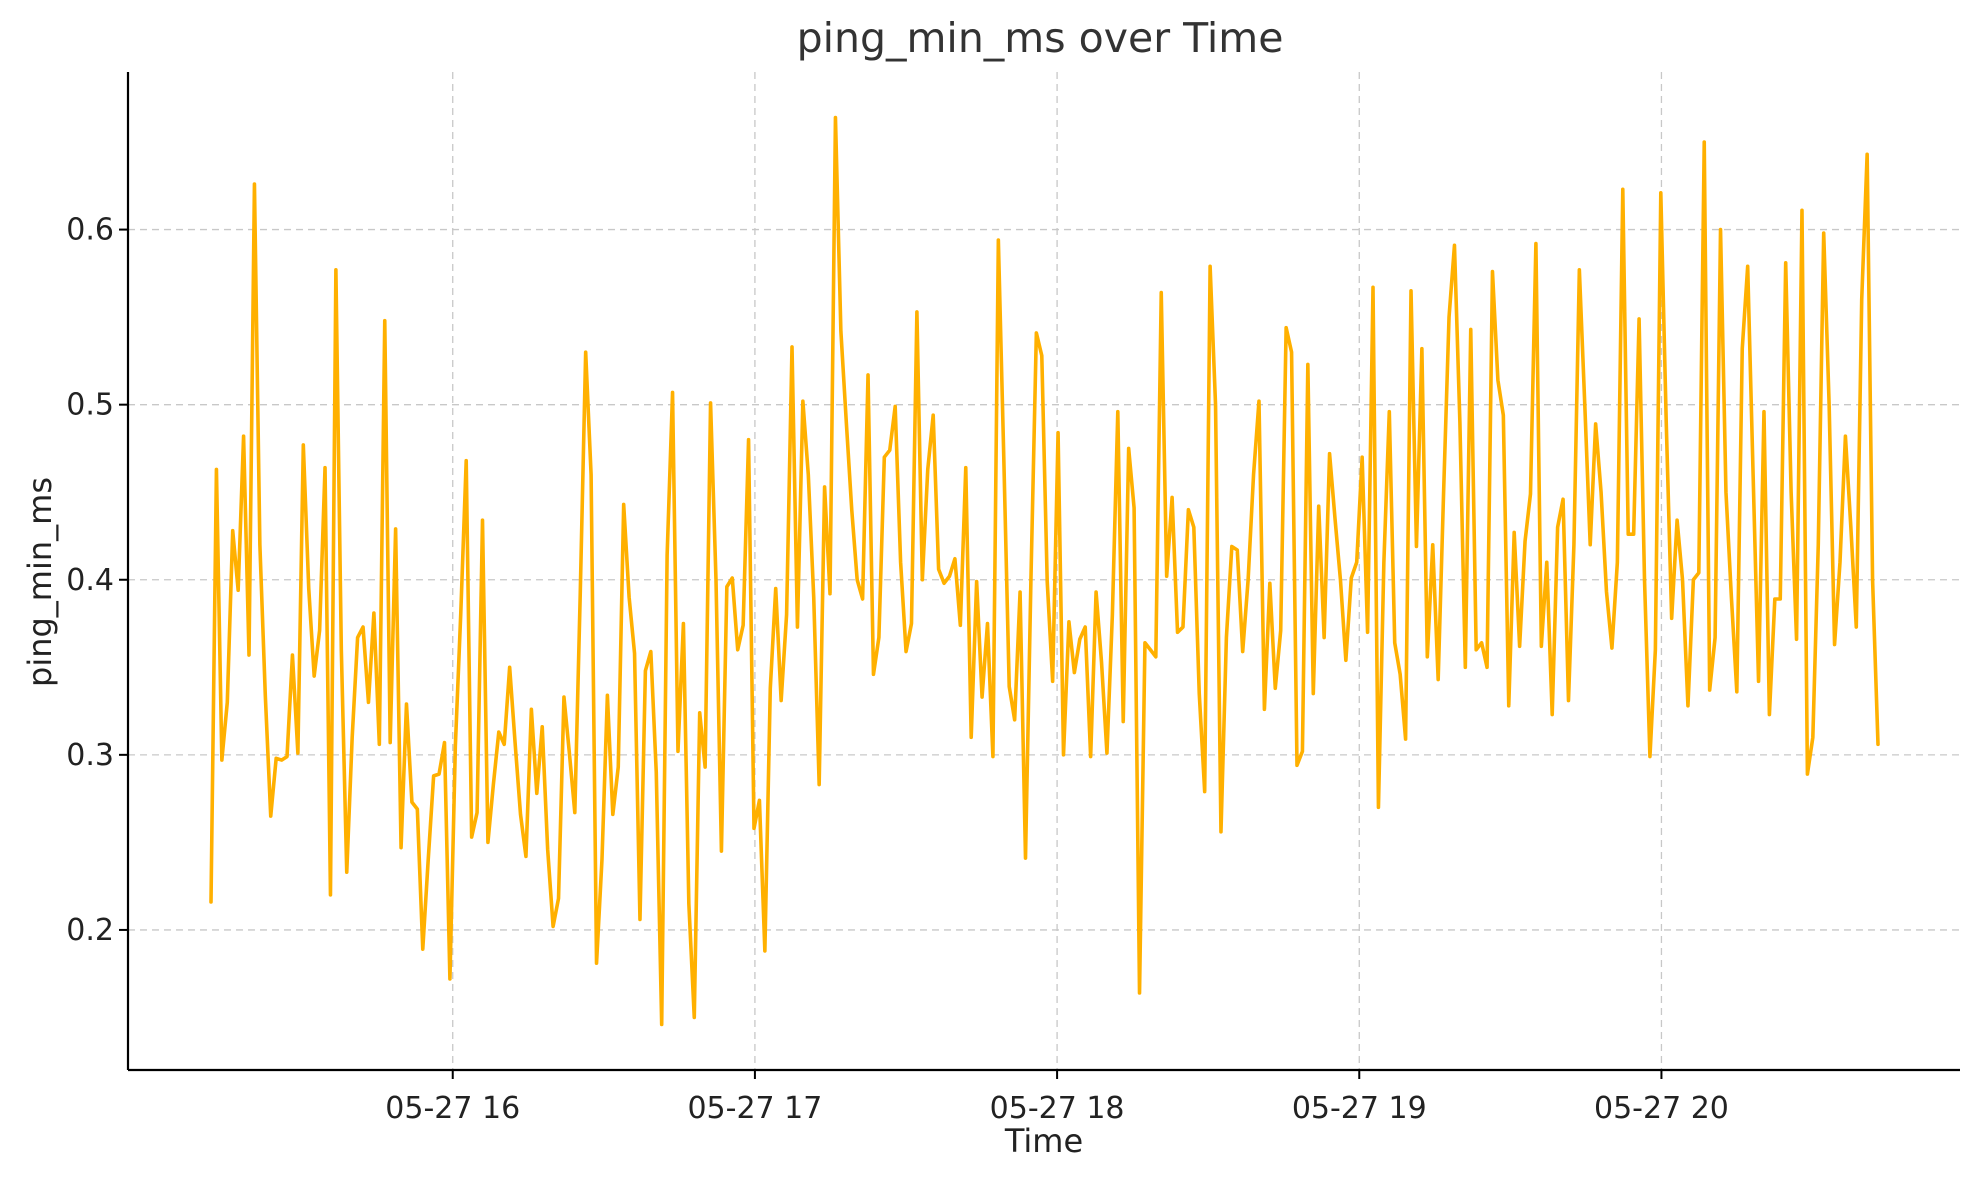  Describe the element at coordinates (90, 405) in the screenshot. I see `y-tick-label: 0.5` at that location.